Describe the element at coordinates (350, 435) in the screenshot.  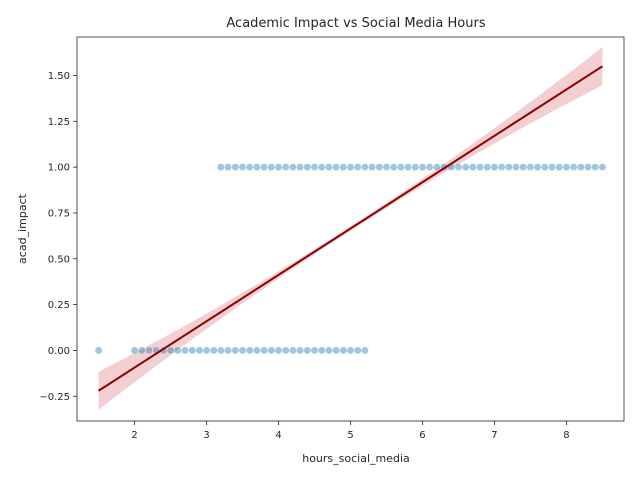
I see `x-tick-label: 5` at that location.